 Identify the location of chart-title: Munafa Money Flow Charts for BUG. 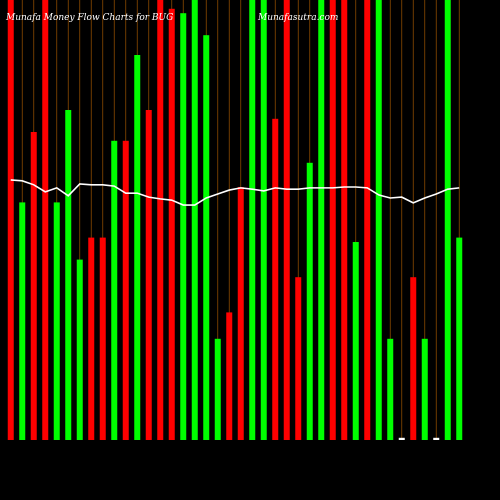
(89, 18).